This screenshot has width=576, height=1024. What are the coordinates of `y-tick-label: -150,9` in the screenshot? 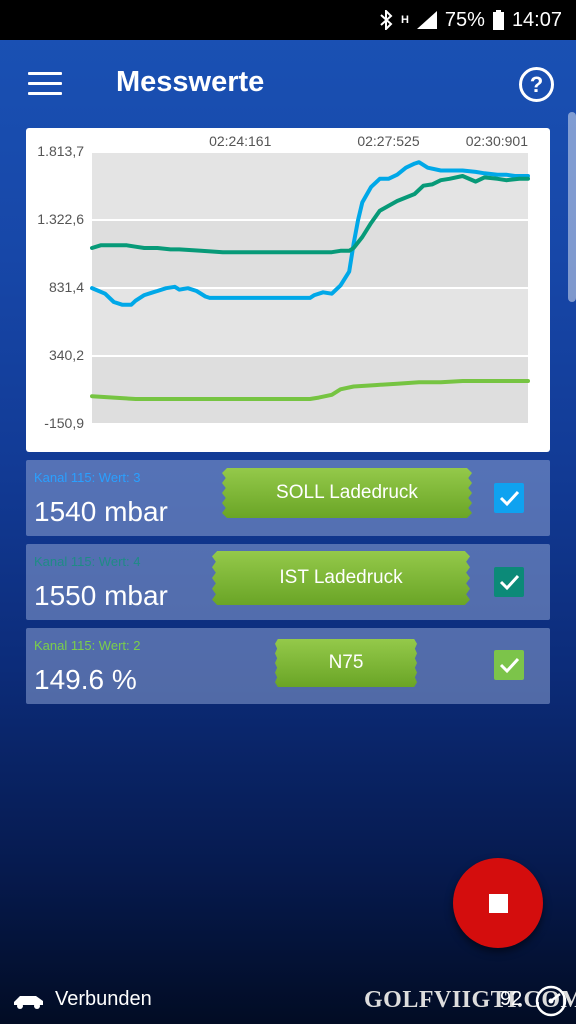 It's located at (64, 423).